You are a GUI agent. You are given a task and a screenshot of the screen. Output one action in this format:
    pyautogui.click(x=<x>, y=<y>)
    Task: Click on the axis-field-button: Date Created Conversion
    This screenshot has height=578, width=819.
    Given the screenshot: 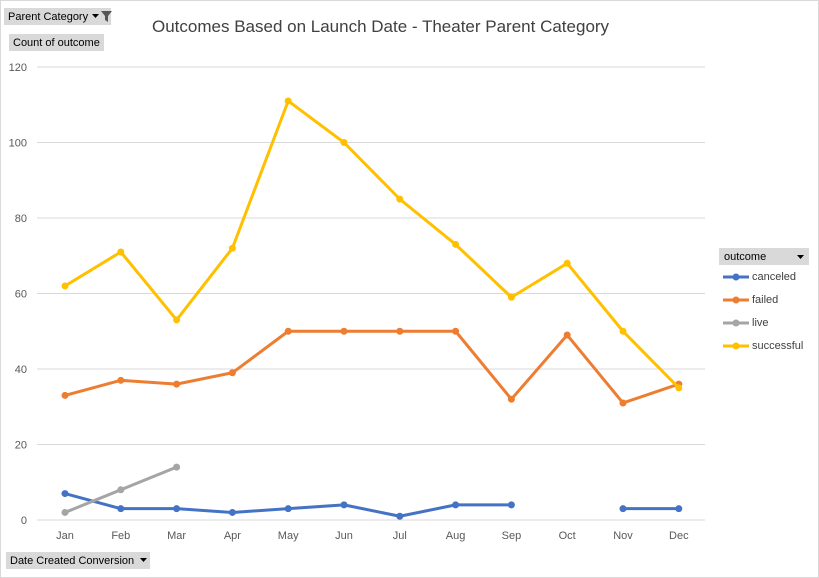 What is the action you would take?
    pyautogui.click(x=78, y=560)
    